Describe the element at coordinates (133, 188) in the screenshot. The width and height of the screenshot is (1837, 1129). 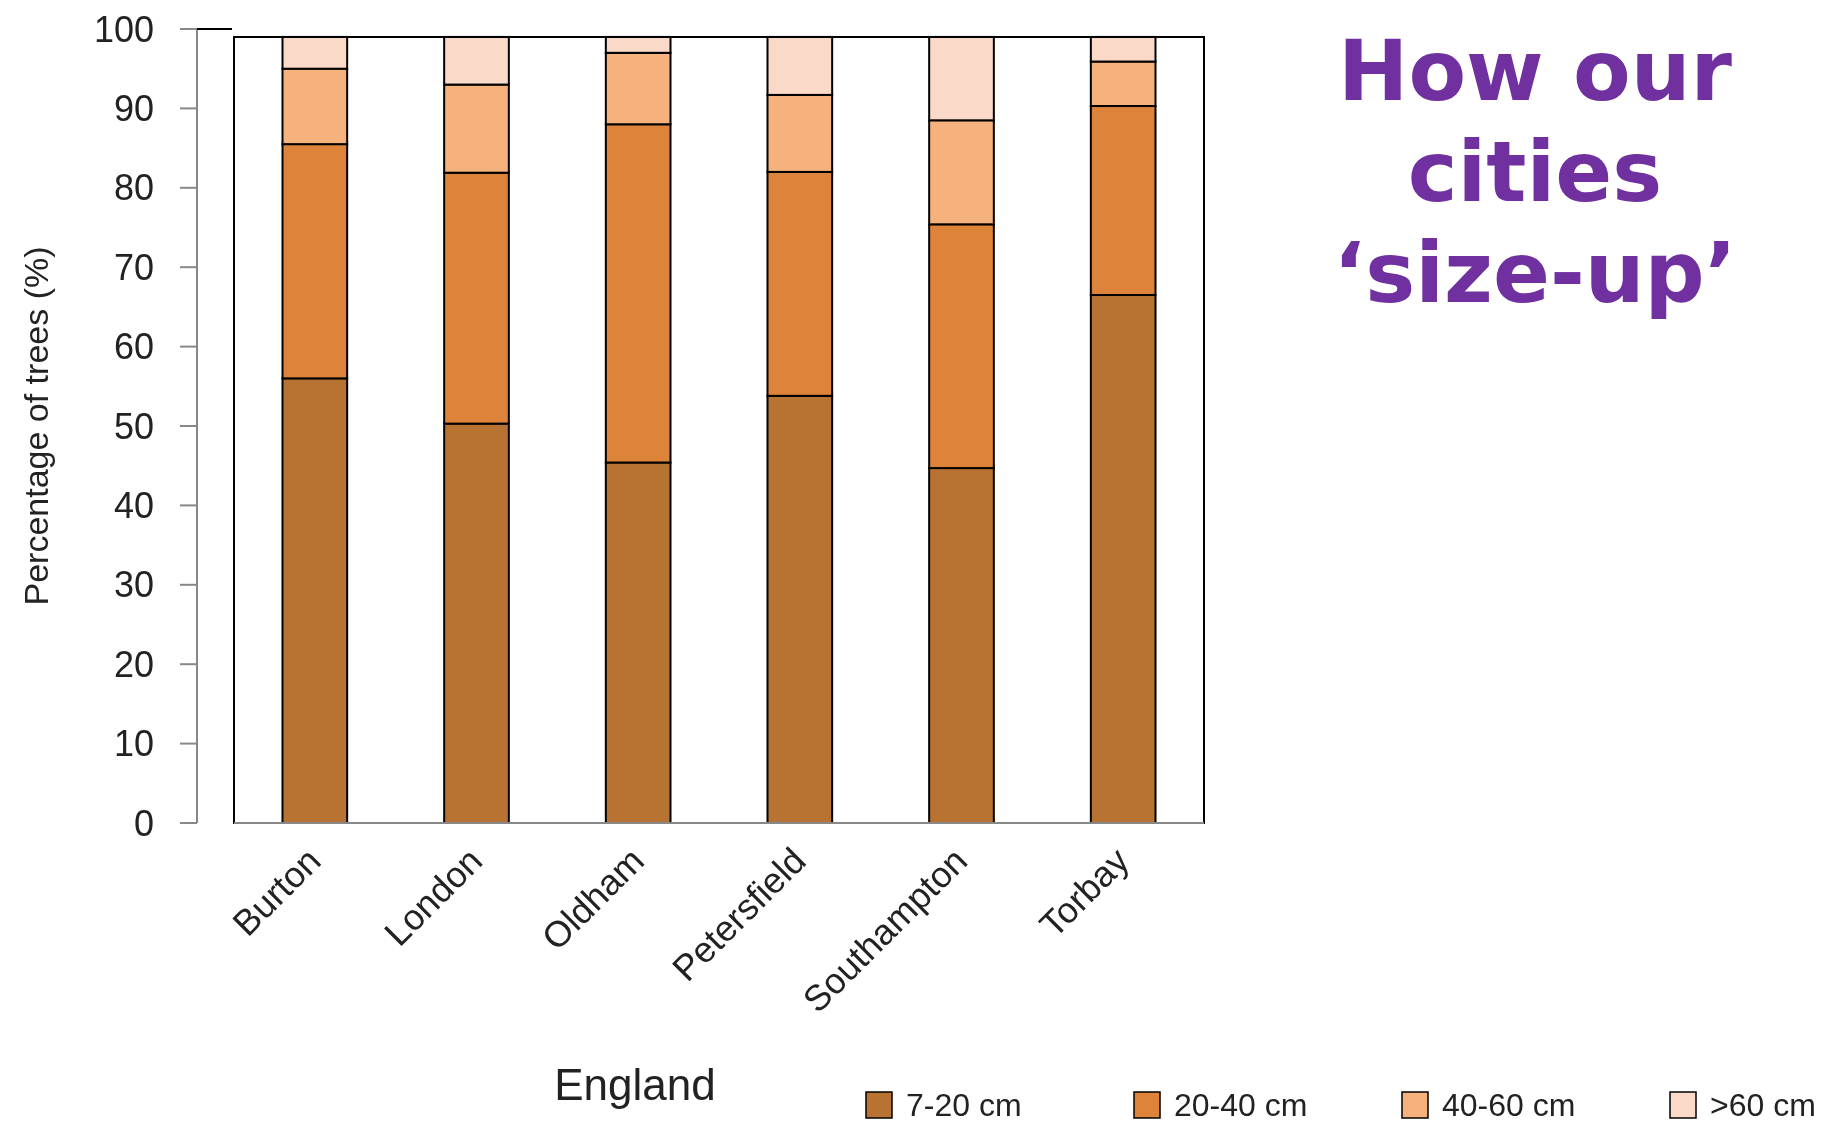
I see `y-tick-label: 80` at that location.